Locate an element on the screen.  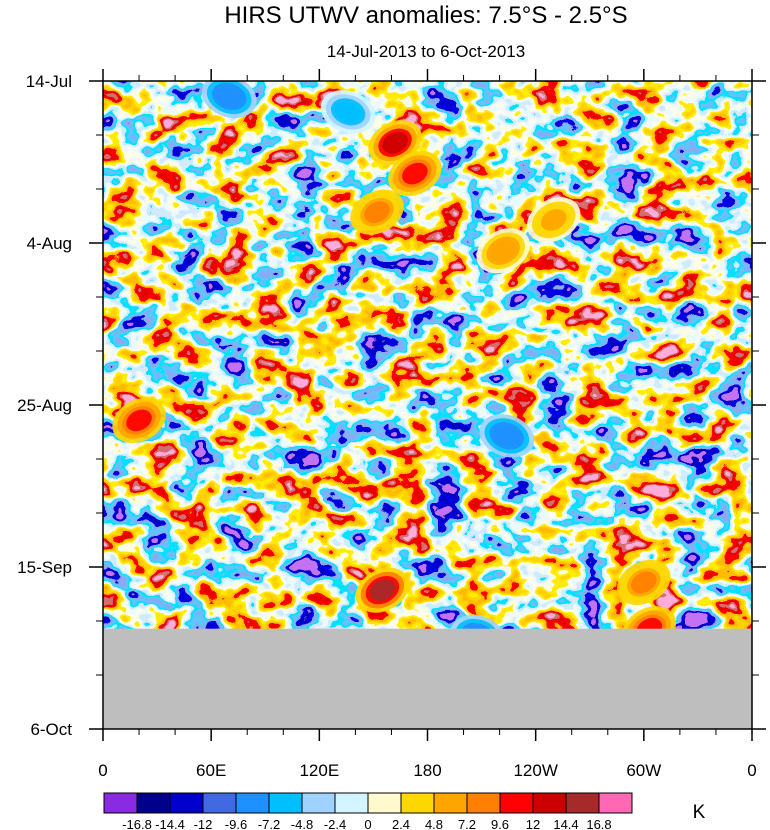
y-tick-label: 6-Oct is located at coordinates (51, 729).